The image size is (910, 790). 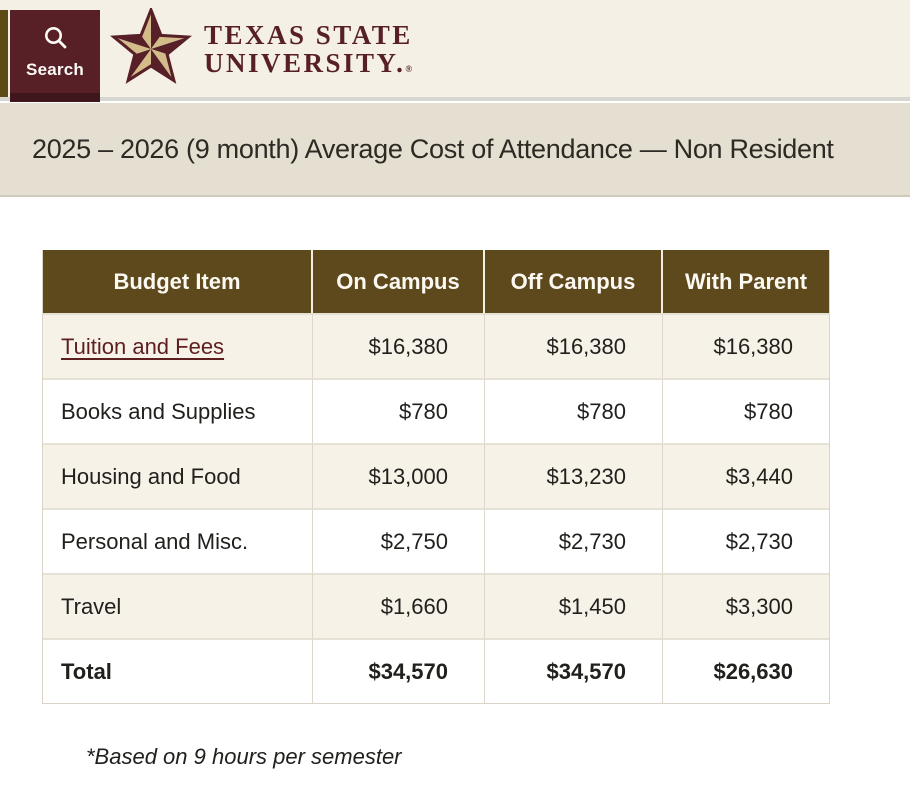 What do you see at coordinates (746, 605) in the screenshot?
I see `cell-value: $3,300` at bounding box center [746, 605].